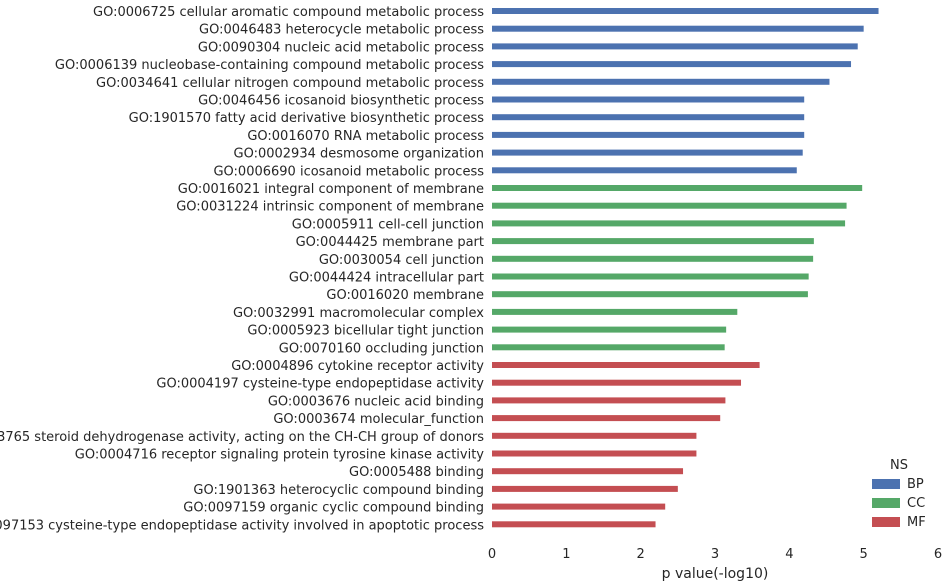 The image size is (949, 587). What do you see at coordinates (376, 401) in the screenshot?
I see `category-label: GO:0003676 nucleic acid binding` at bounding box center [376, 401].